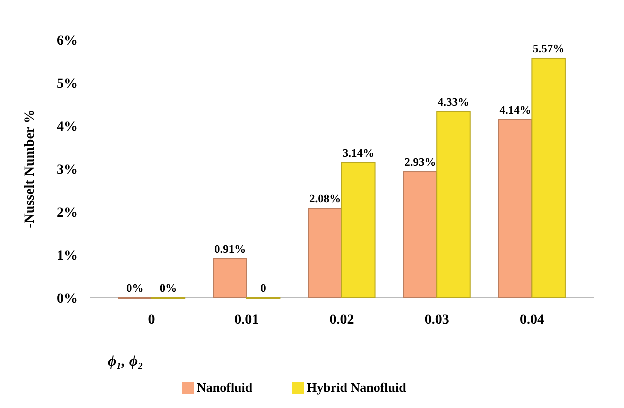  I want to click on y-tick-label: 6%, so click(67, 41).